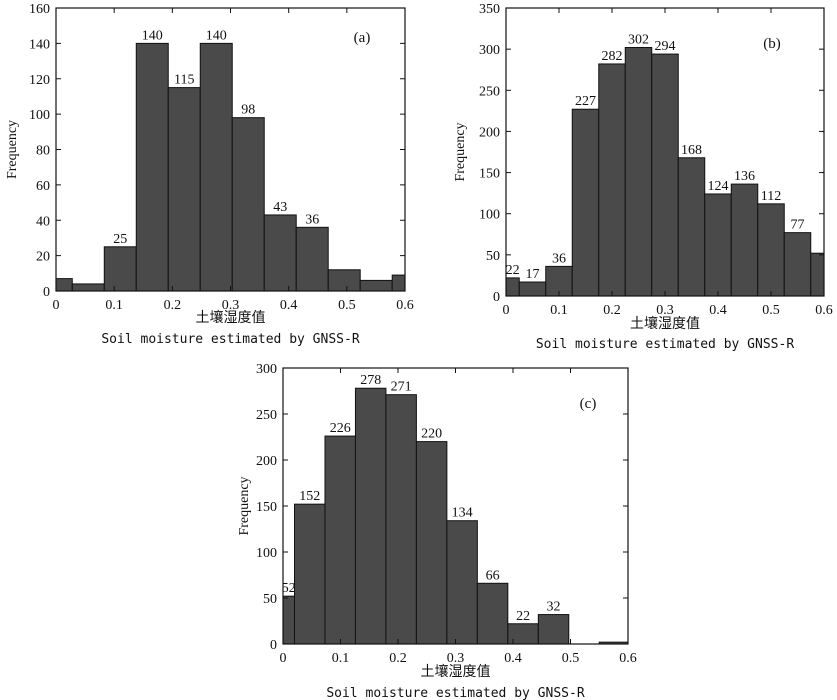 This screenshot has width=837, height=700. What do you see at coordinates (231, 317) in the screenshot?
I see `x-axis-label-chinese: 土壤湿度值` at bounding box center [231, 317].